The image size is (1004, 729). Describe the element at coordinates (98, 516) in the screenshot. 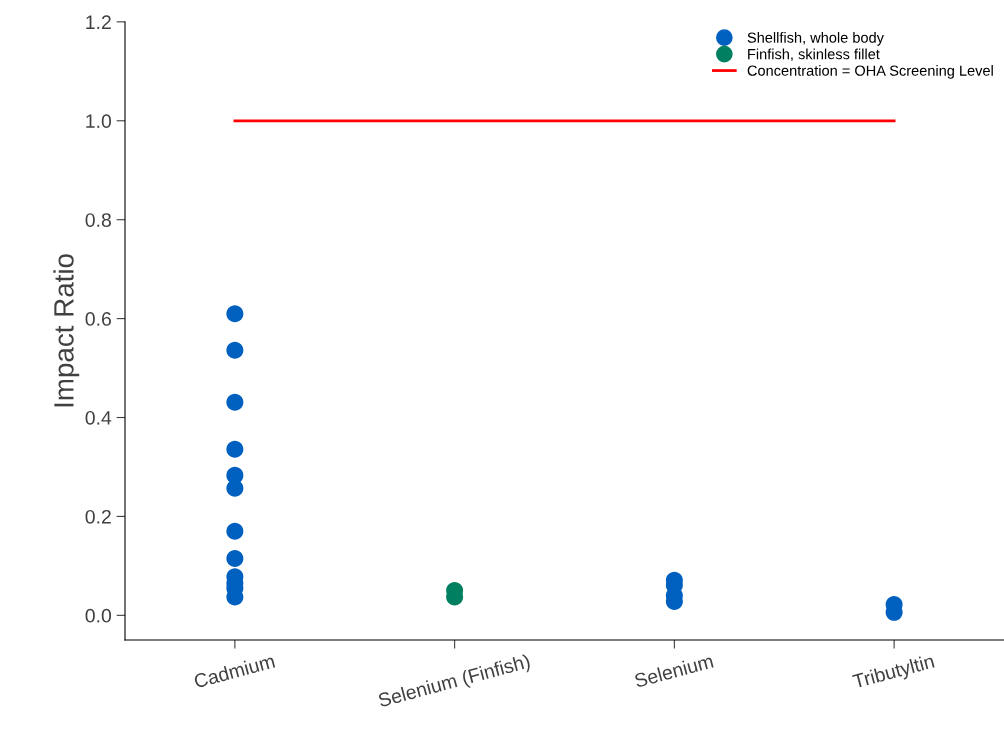

I see `y-tick-label: 0.2` at that location.